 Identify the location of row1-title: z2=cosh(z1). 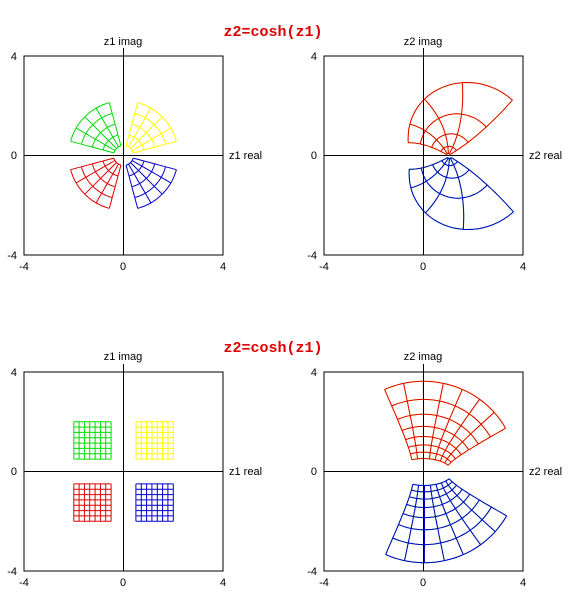
(272, 32).